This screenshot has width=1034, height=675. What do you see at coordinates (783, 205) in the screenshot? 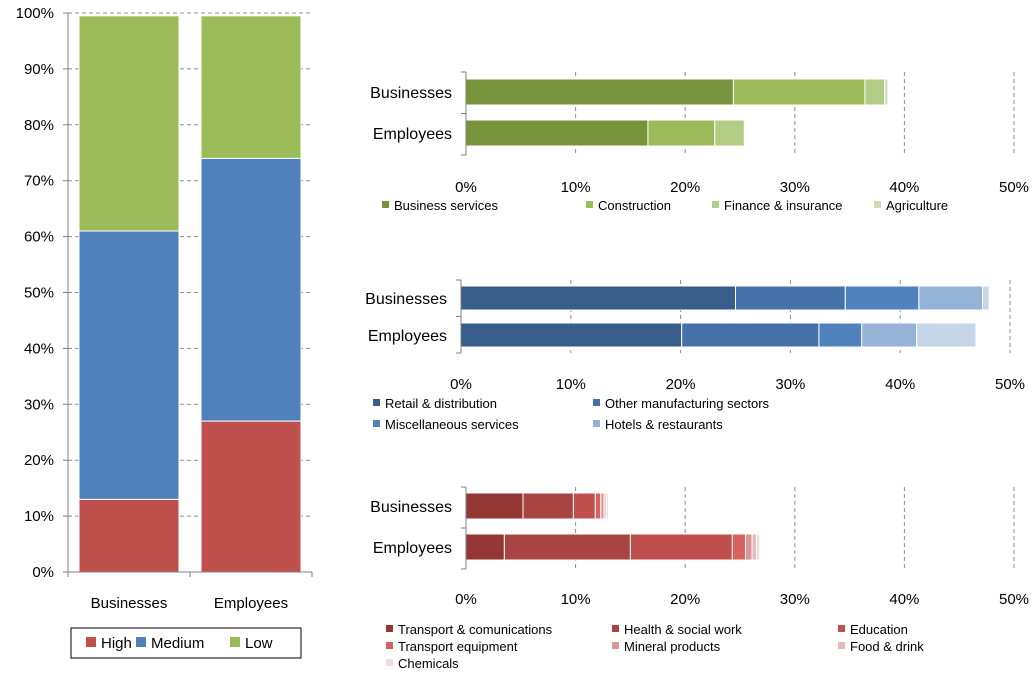
I see `legend-label: Finance & insurance` at bounding box center [783, 205].